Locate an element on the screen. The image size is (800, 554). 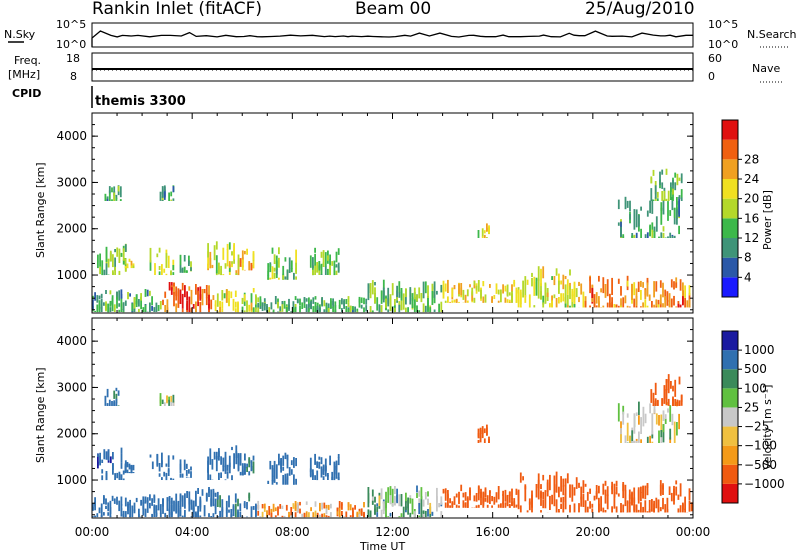
nsearch-label: N.Search is located at coordinates (772, 34).